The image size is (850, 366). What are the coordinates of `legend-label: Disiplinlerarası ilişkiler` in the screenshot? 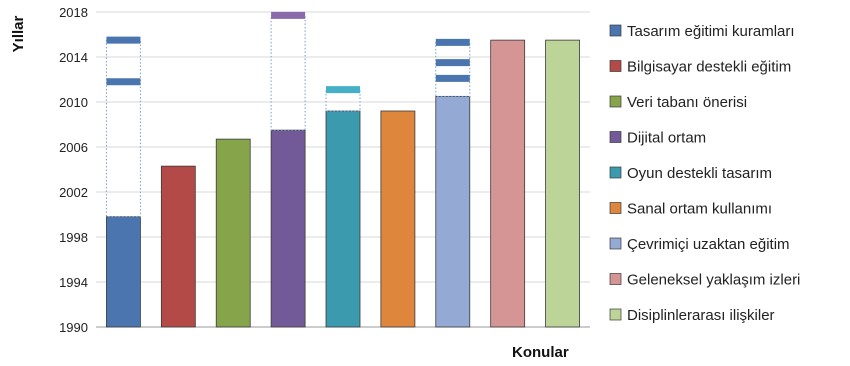 It's located at (701, 315).